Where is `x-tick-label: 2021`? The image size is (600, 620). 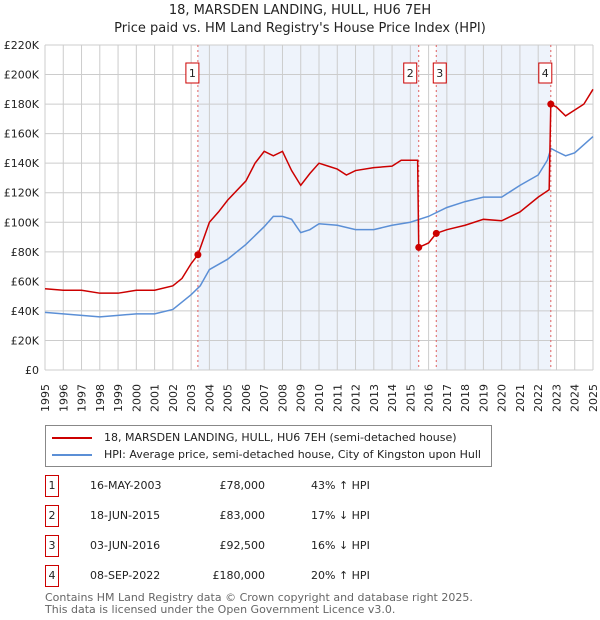
x-tick-label: 2021 is located at coordinates (520, 398).